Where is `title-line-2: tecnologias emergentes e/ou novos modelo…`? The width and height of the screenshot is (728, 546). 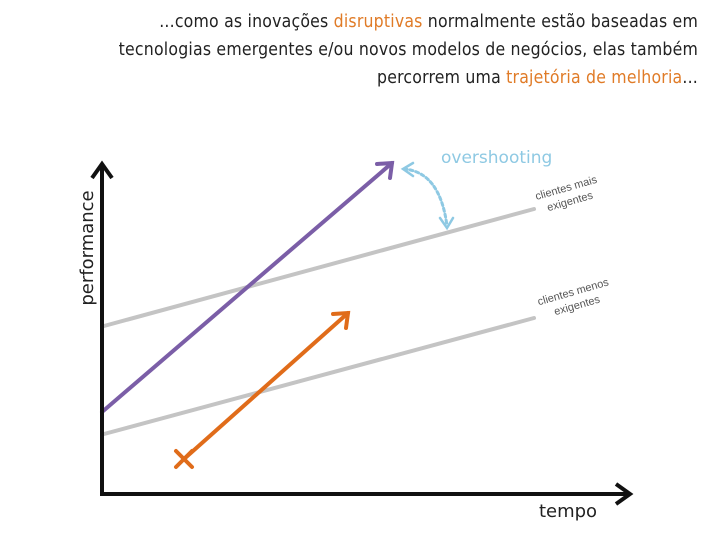 title-line-2: tecnologias emergentes e/ou novos modelo… is located at coordinates (408, 50).